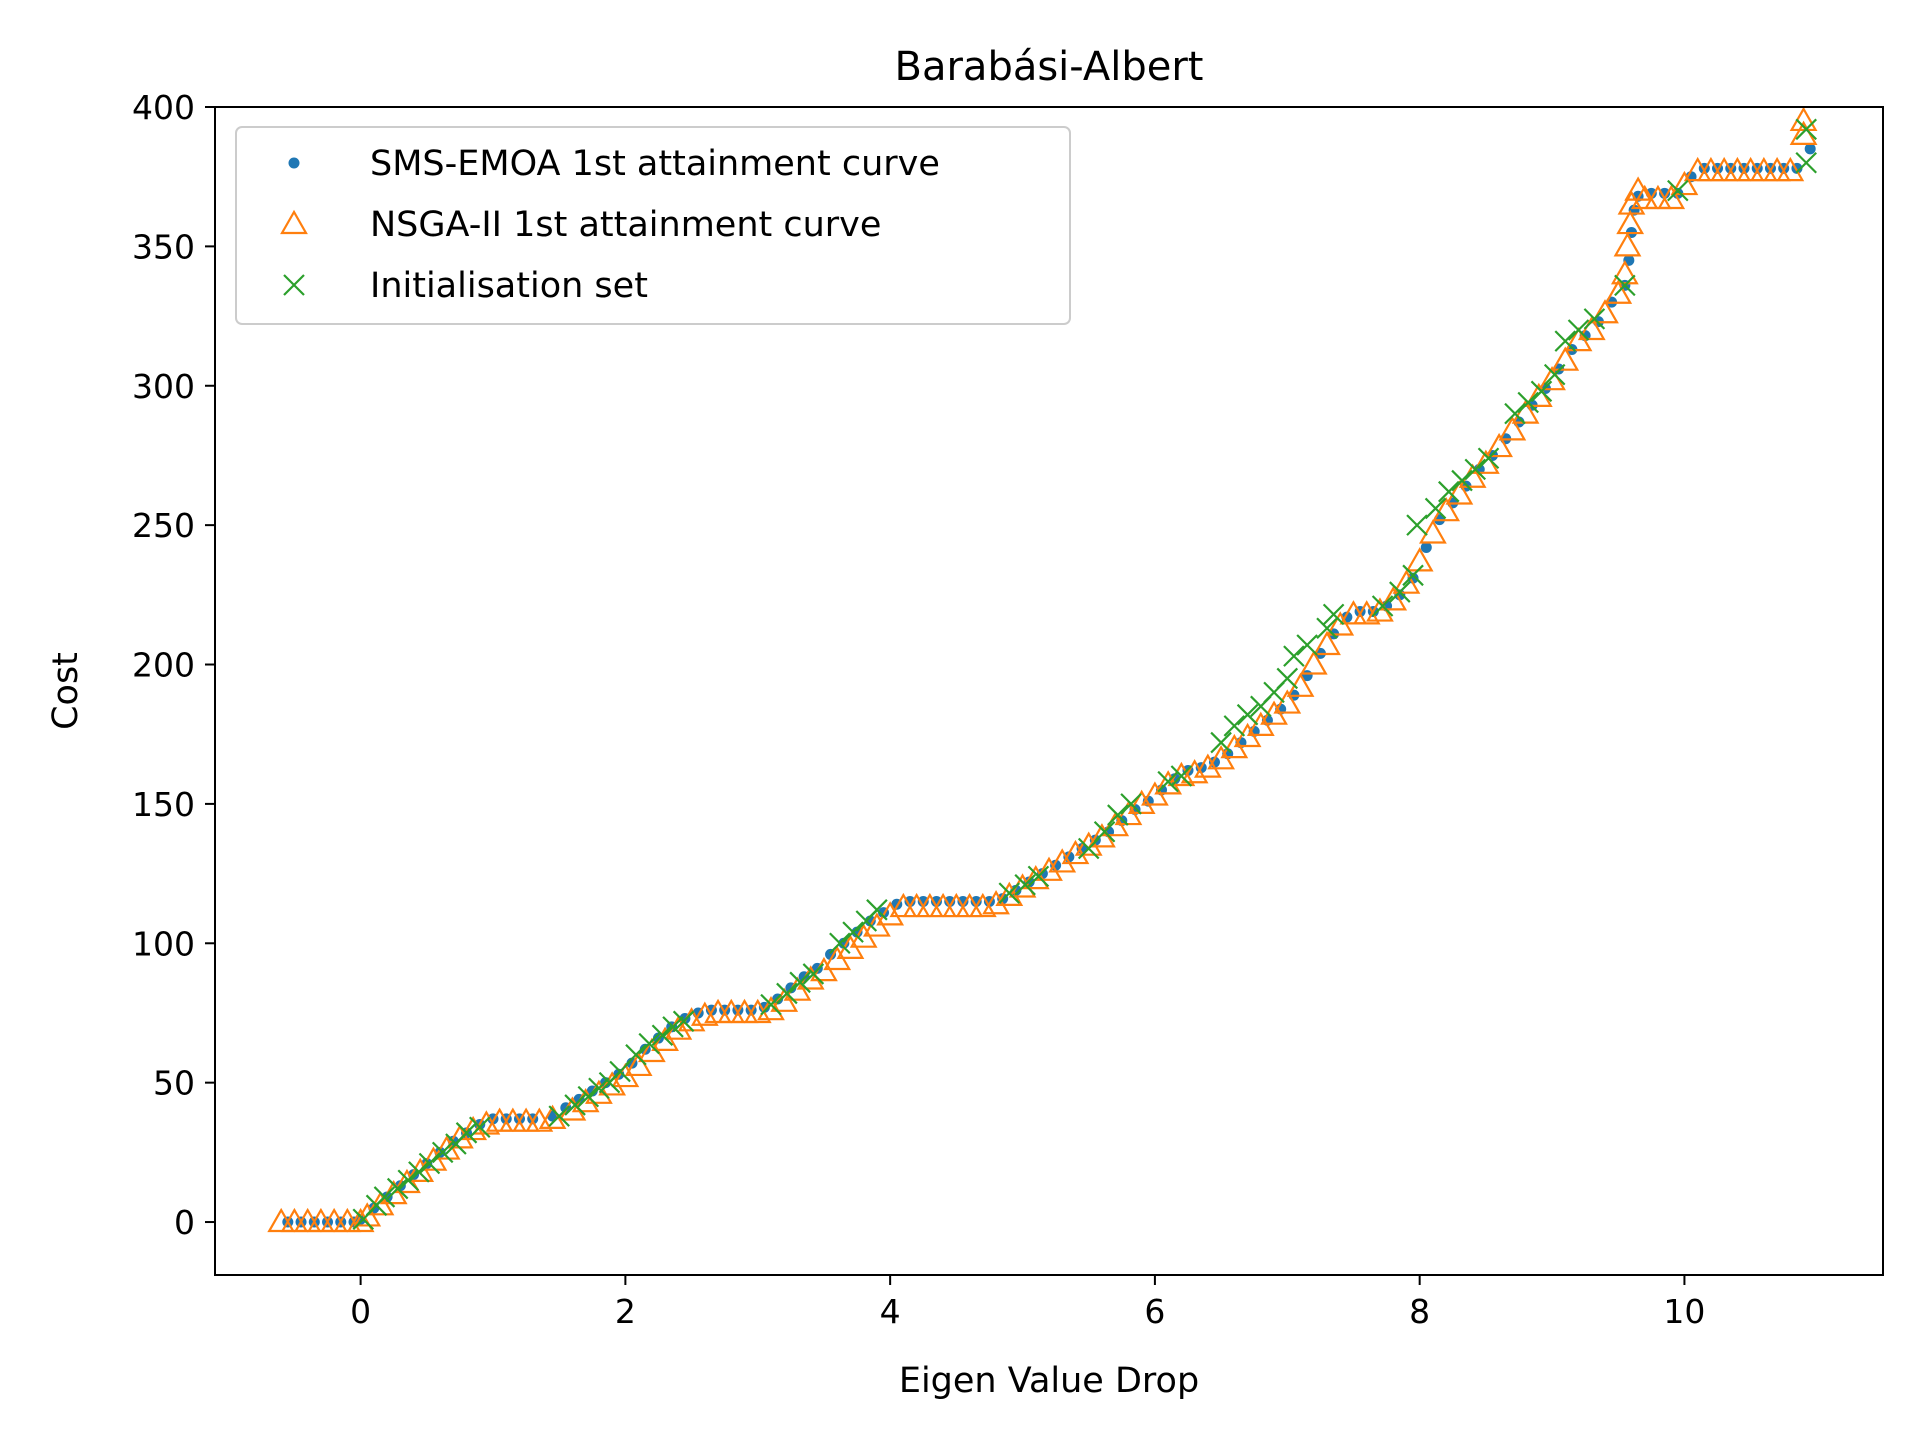  I want to click on y-tick-label: 400, so click(163, 107).